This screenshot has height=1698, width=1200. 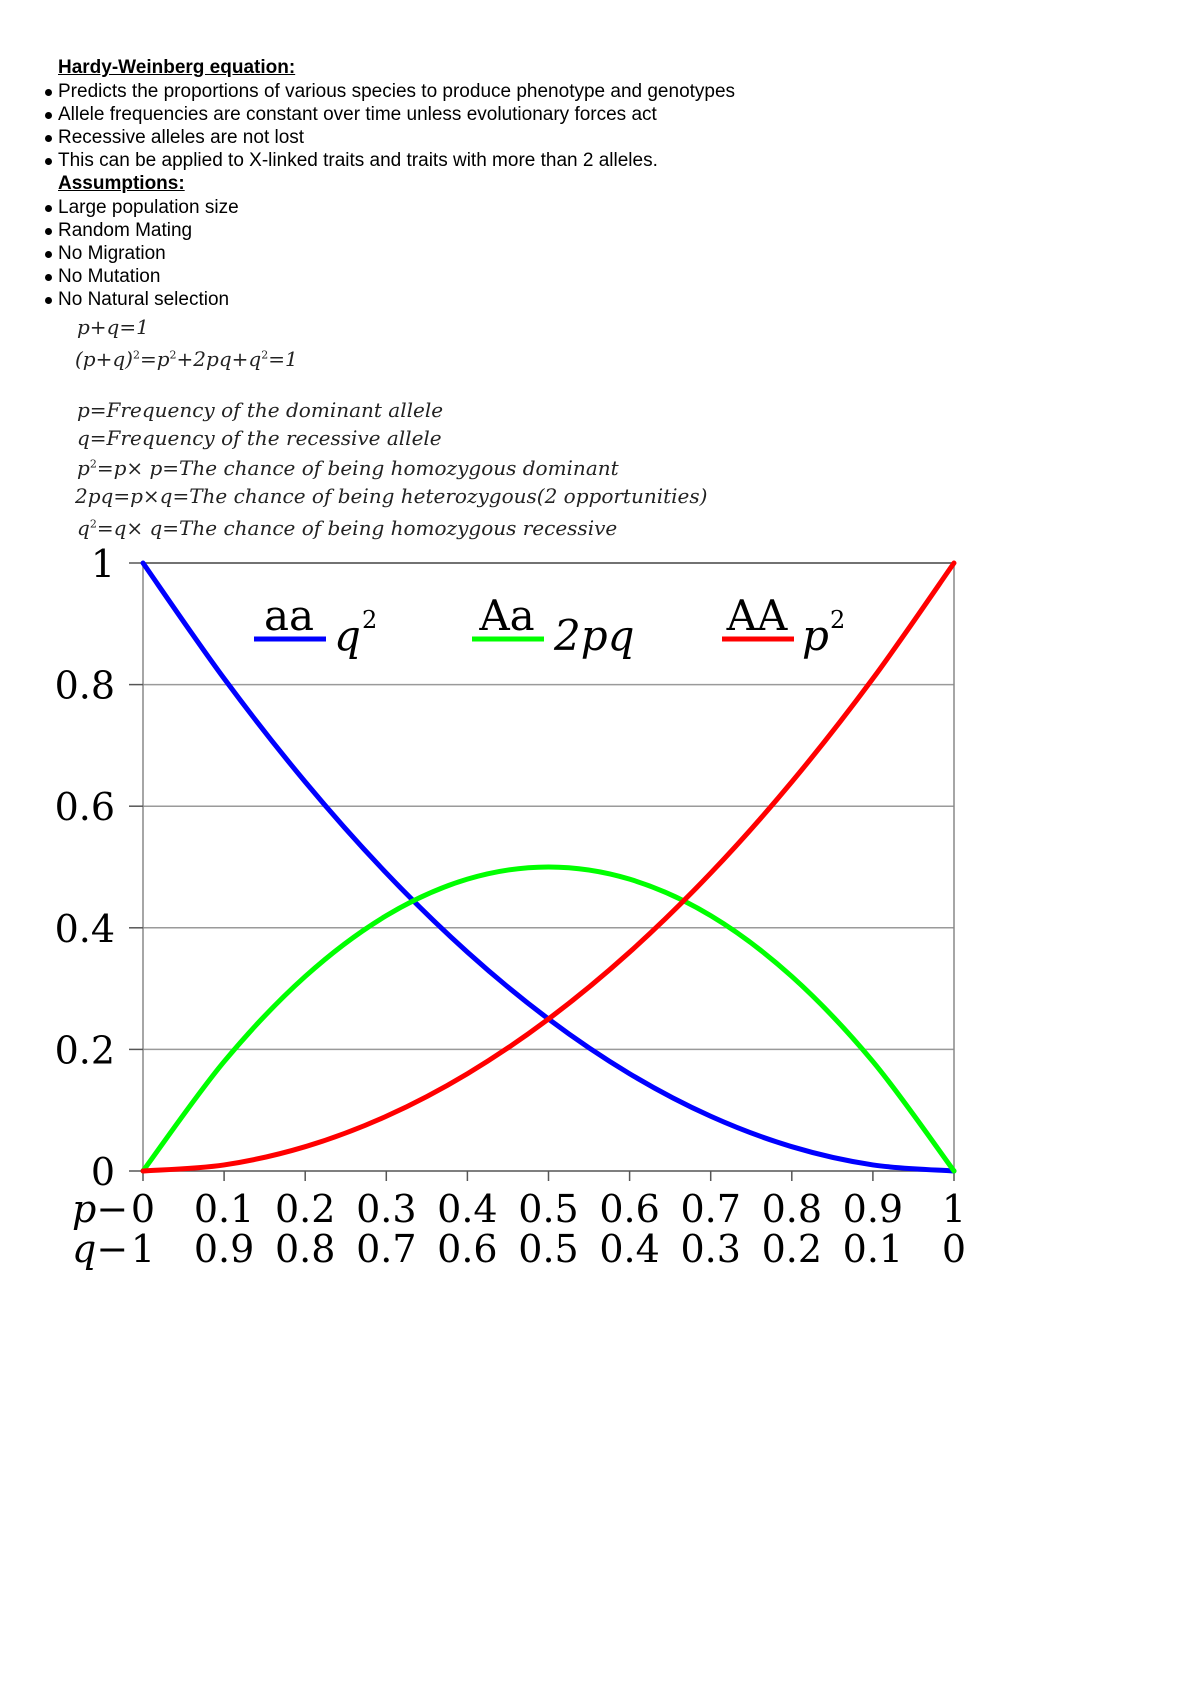 What do you see at coordinates (85, 686) in the screenshot?
I see `y-tick-label: 0.8` at bounding box center [85, 686].